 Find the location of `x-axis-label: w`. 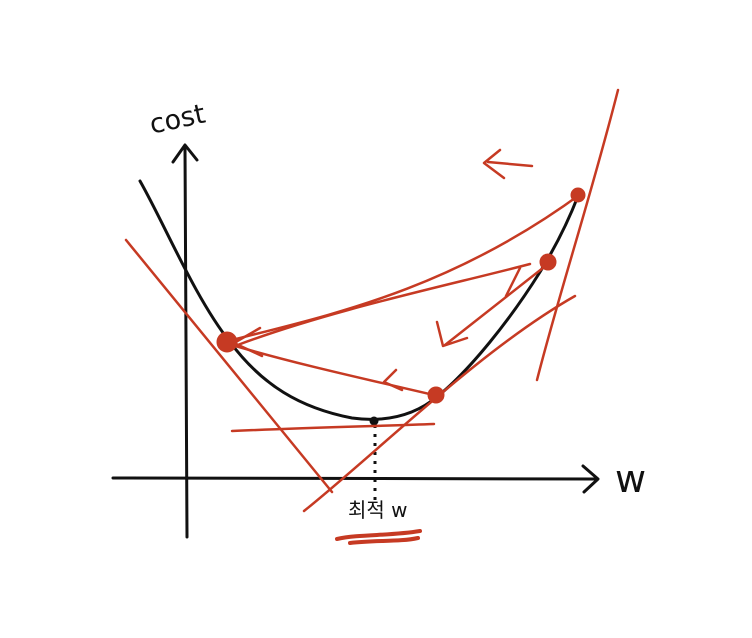

x-axis-label: w is located at coordinates (630, 479).